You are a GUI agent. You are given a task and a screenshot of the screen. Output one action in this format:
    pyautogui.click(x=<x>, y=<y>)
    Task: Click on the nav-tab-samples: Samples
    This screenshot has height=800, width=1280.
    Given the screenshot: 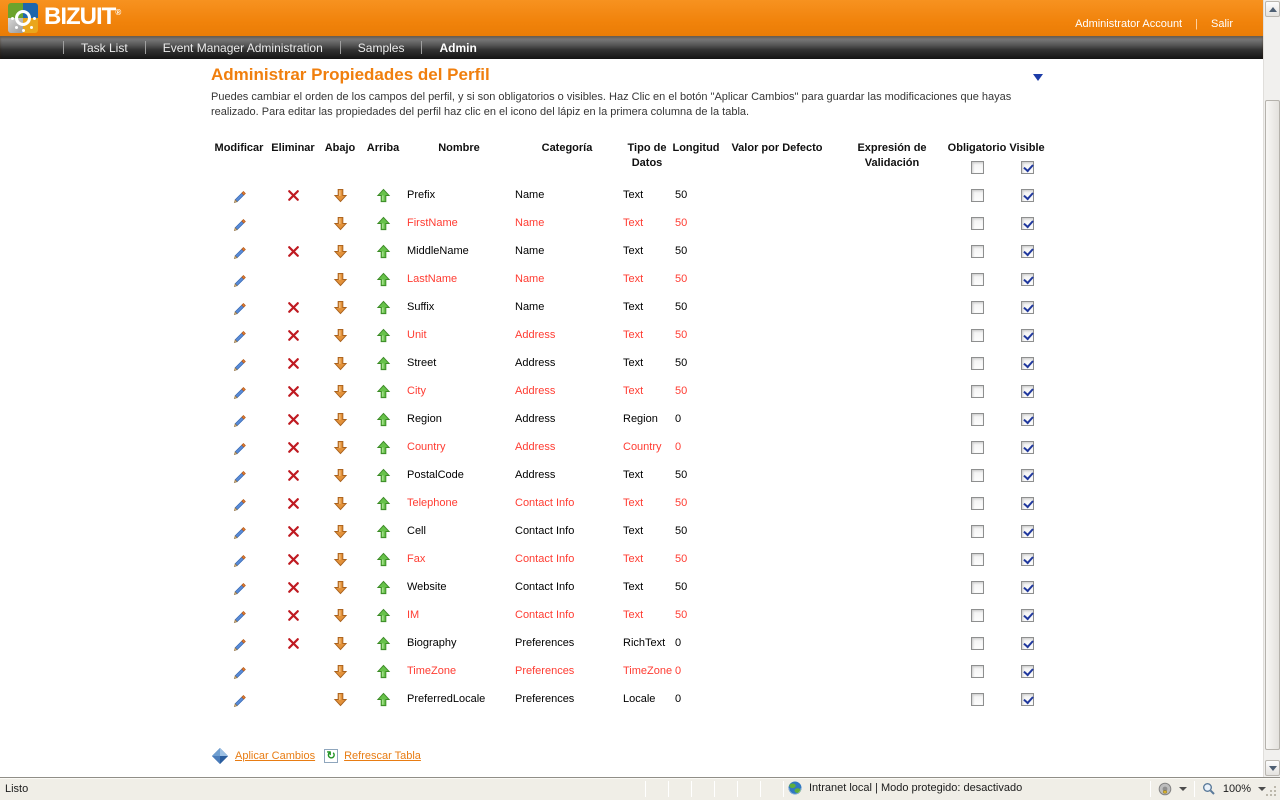 What is the action you would take?
    pyautogui.click(x=381, y=47)
    